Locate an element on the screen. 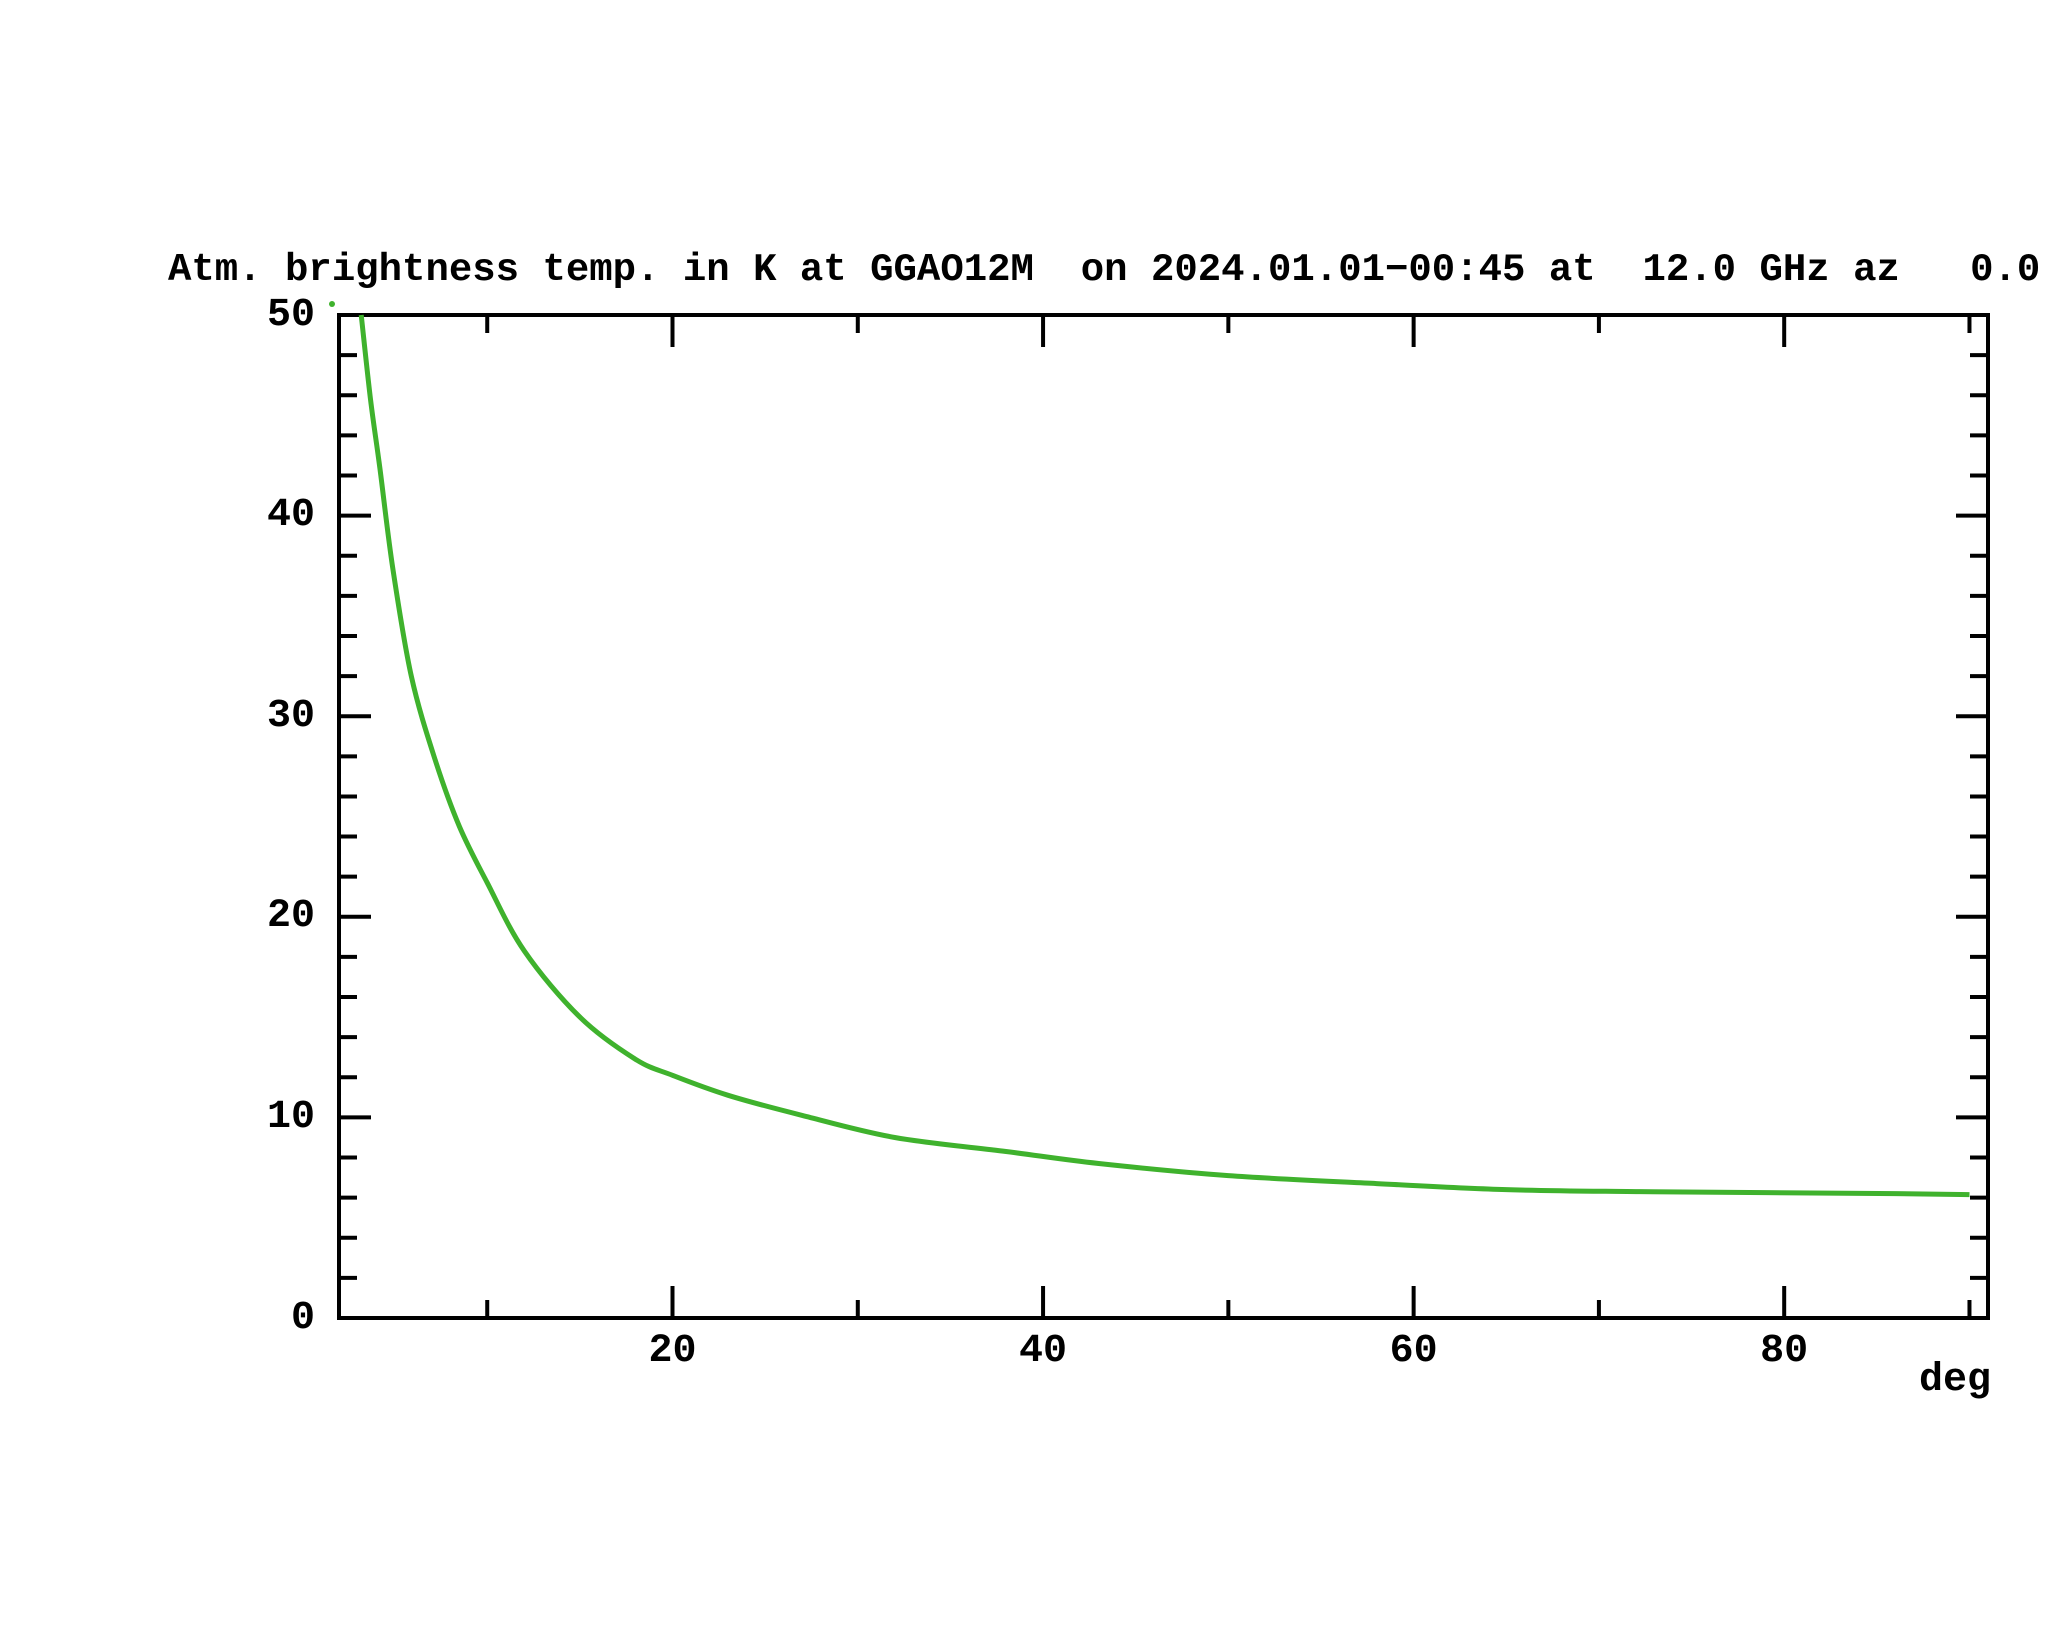  x-tick-label: 20 is located at coordinates (672, 1351).